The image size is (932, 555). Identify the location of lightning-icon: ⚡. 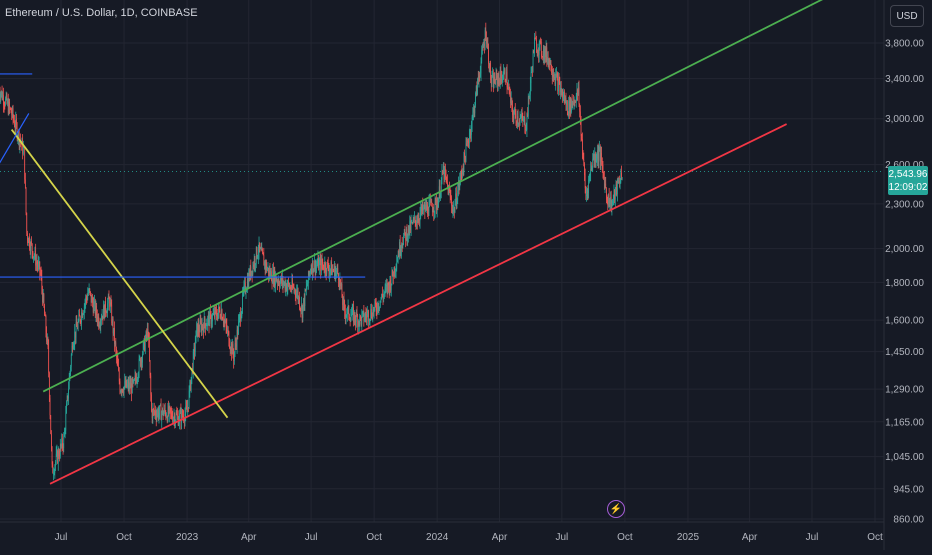
(616, 509).